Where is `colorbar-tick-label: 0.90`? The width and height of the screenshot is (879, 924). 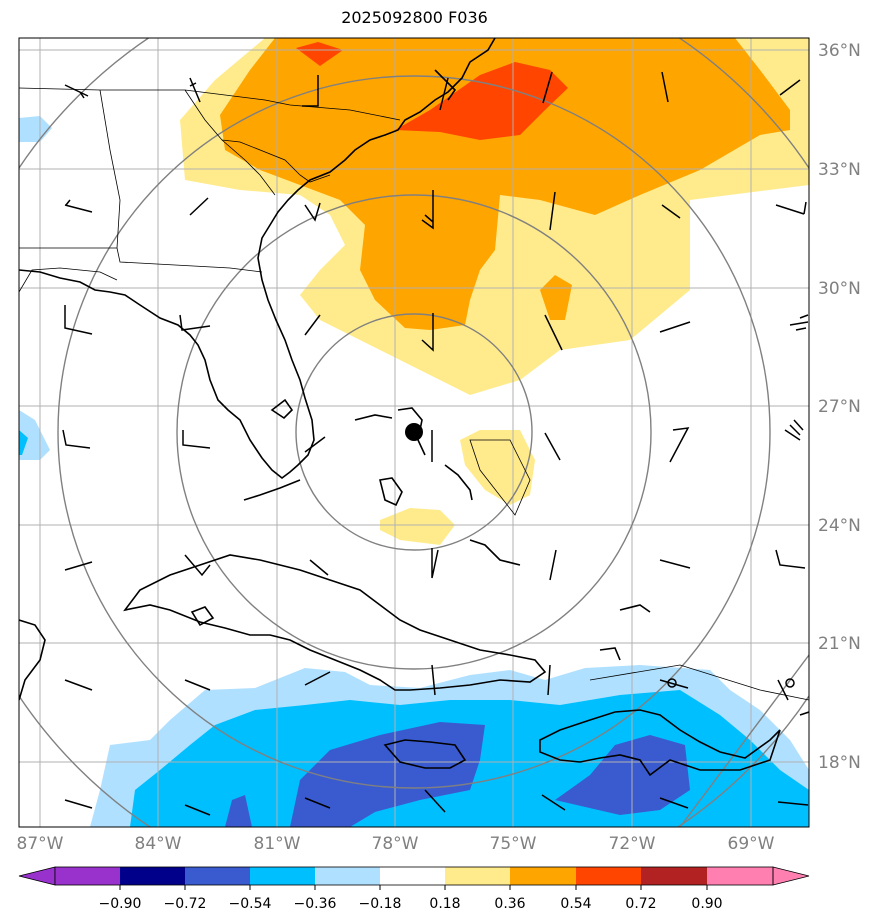
colorbar-tick-label: 0.90 is located at coordinates (706, 904).